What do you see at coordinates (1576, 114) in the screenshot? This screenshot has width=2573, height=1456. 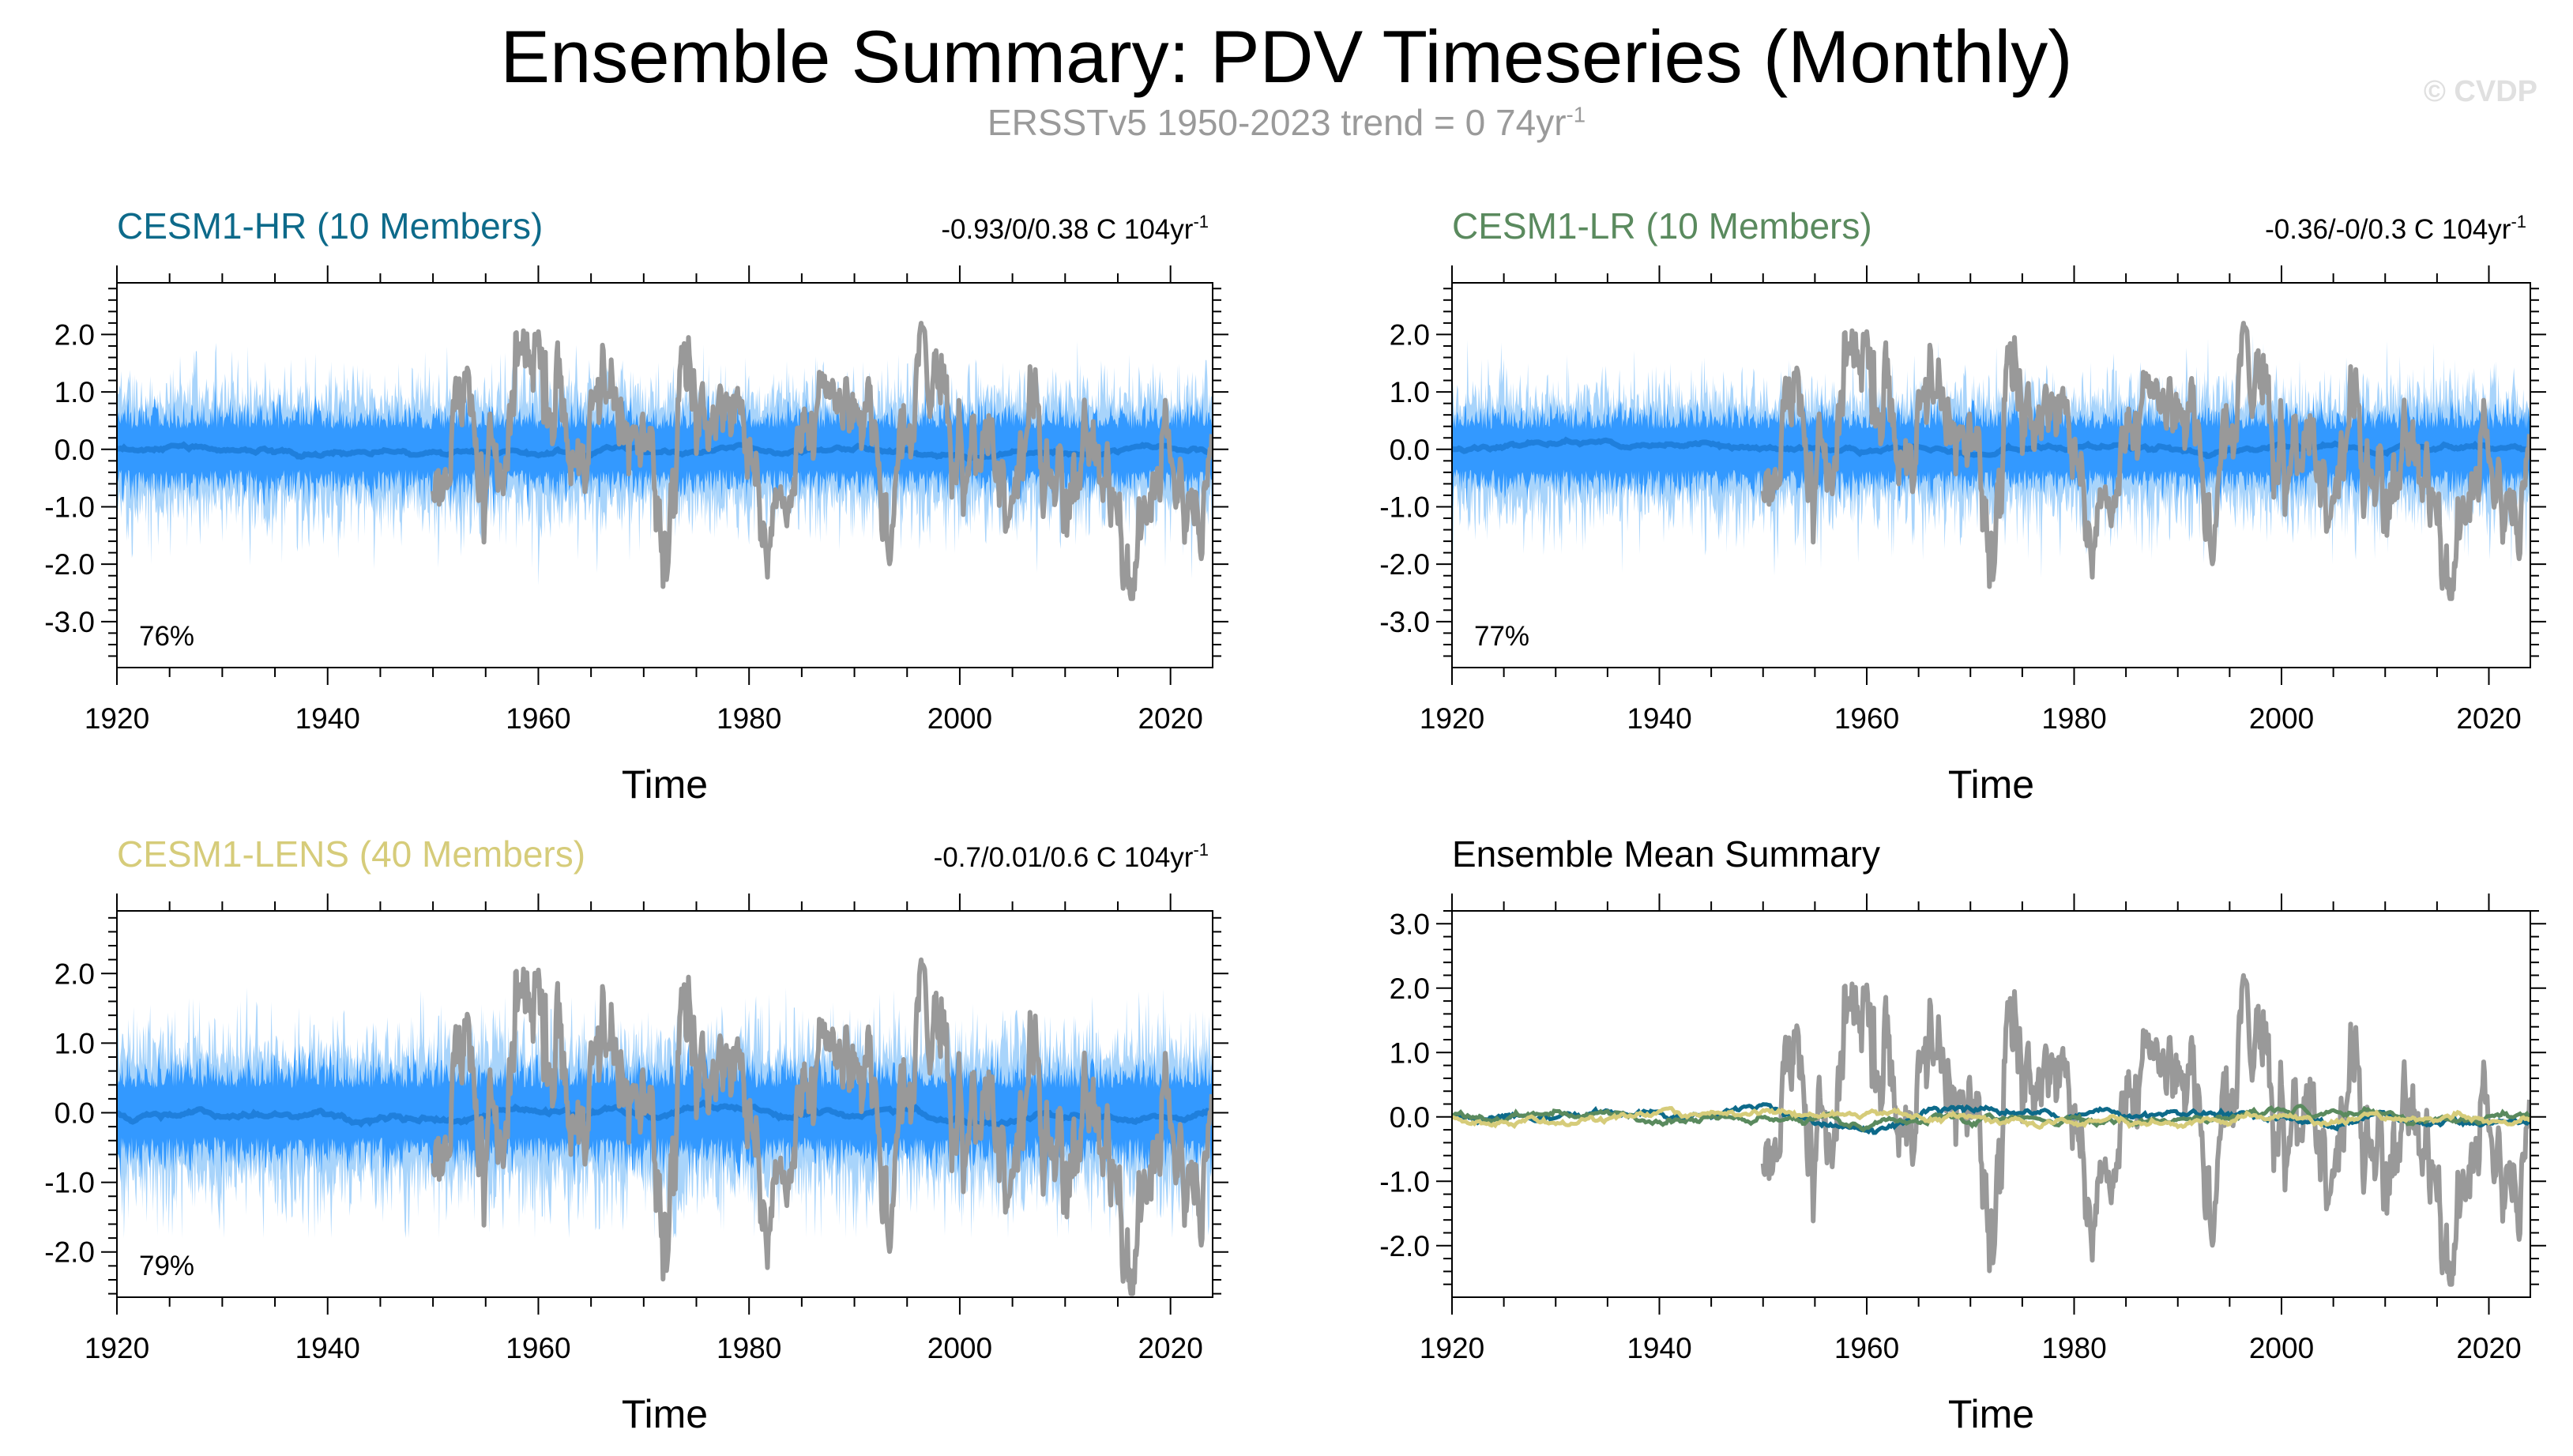 I see `subtitle-superscript: -1` at bounding box center [1576, 114].